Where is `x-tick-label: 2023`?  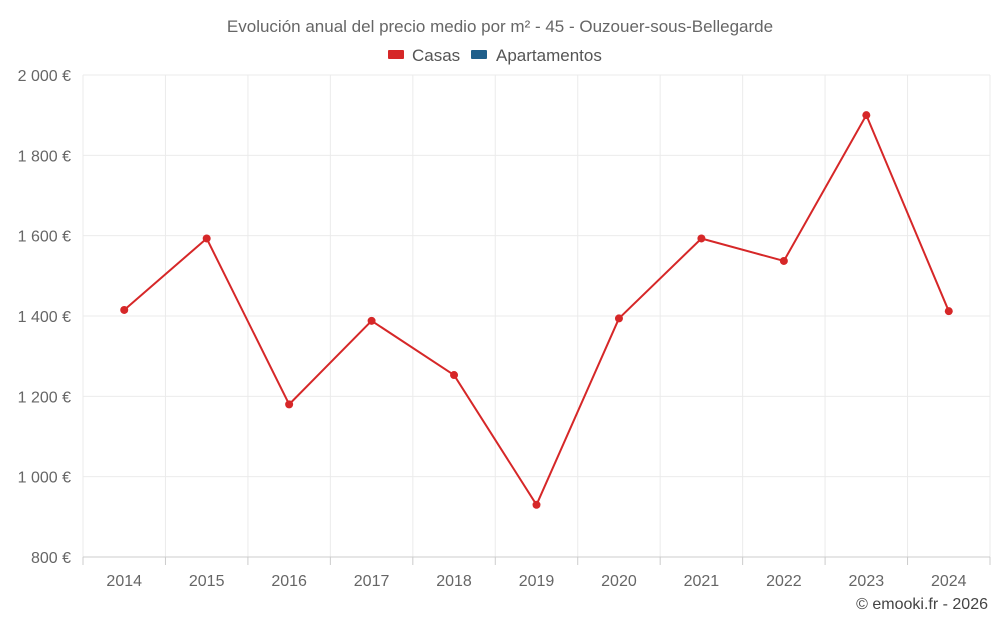 x-tick-label: 2023 is located at coordinates (867, 581).